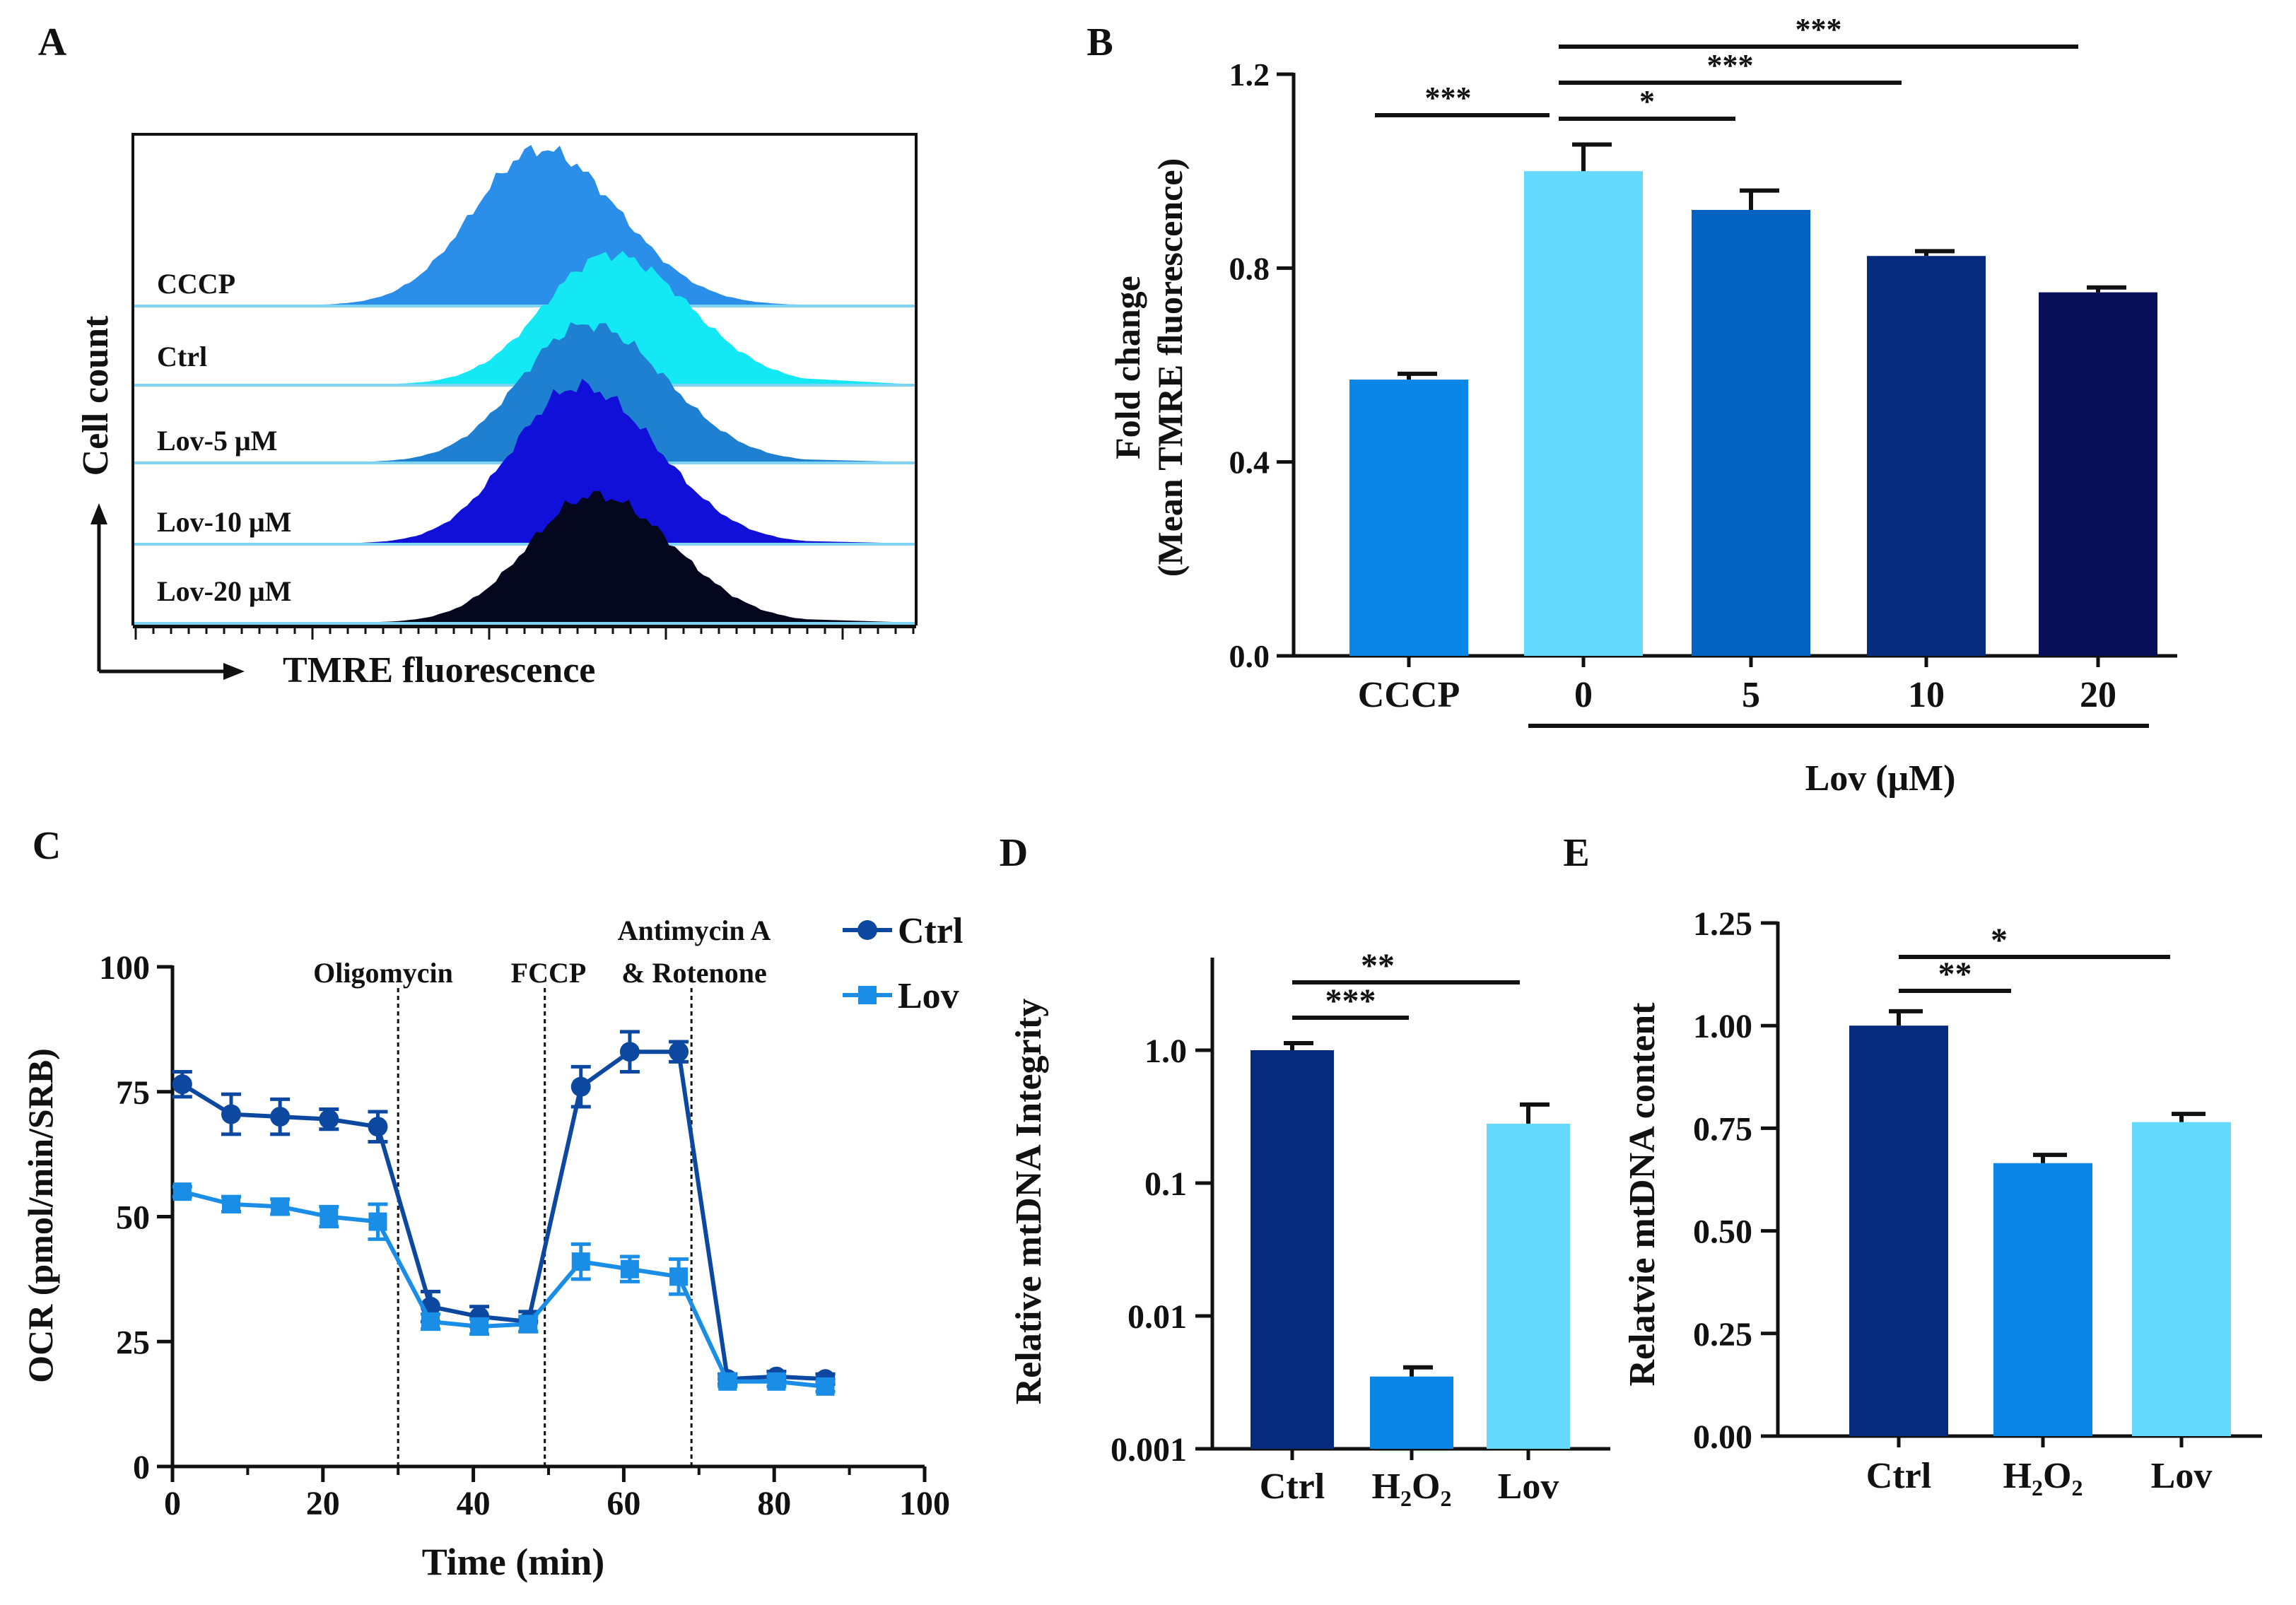 This screenshot has width=2296, height=1605. I want to click on y-tick-label: 0.01, so click(1157, 1317).